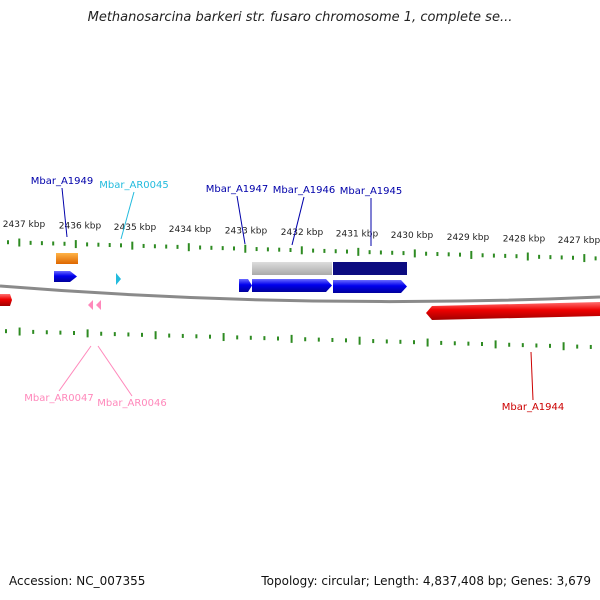 Image resolution: width=600 pixels, height=600 pixels. What do you see at coordinates (58, 398) in the screenshot?
I see `gene-label: Mbar_AR0047` at bounding box center [58, 398].